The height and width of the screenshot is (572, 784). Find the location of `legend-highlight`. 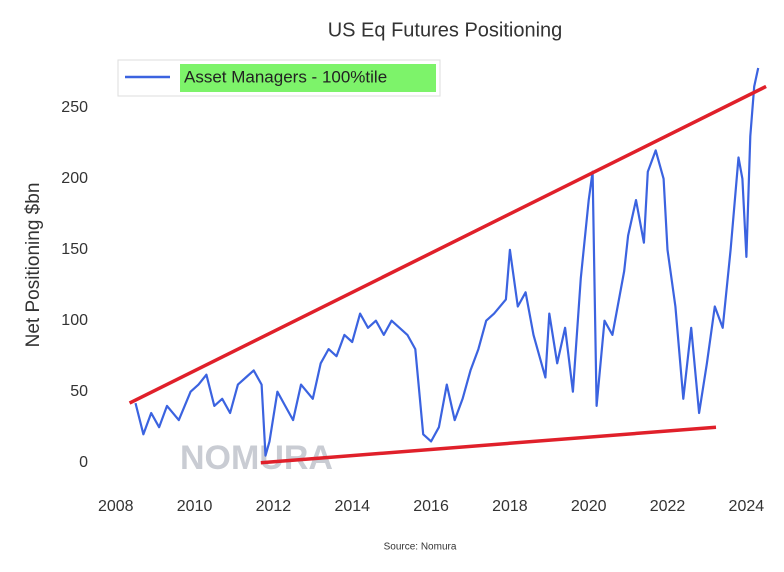

legend-highlight is located at coordinates (308, 78).